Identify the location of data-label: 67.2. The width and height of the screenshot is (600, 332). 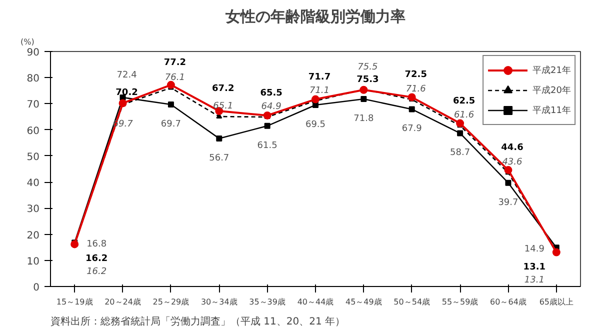
(223, 89).